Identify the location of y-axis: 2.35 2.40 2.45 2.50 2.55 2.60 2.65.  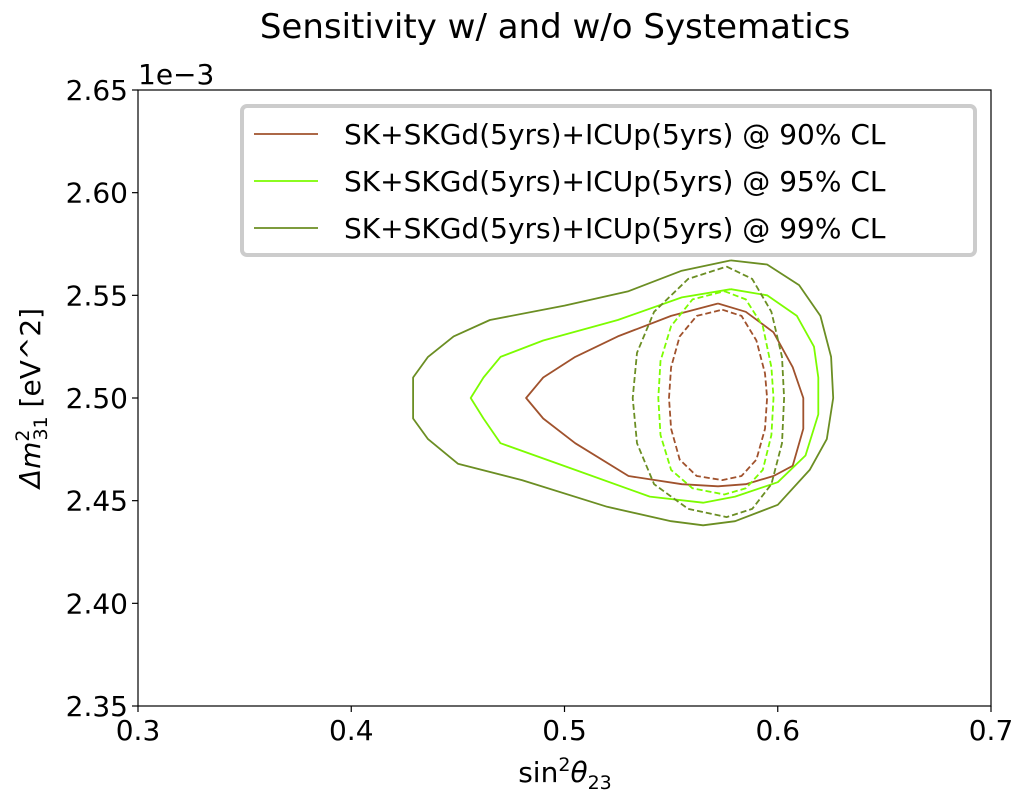
(102, 398).